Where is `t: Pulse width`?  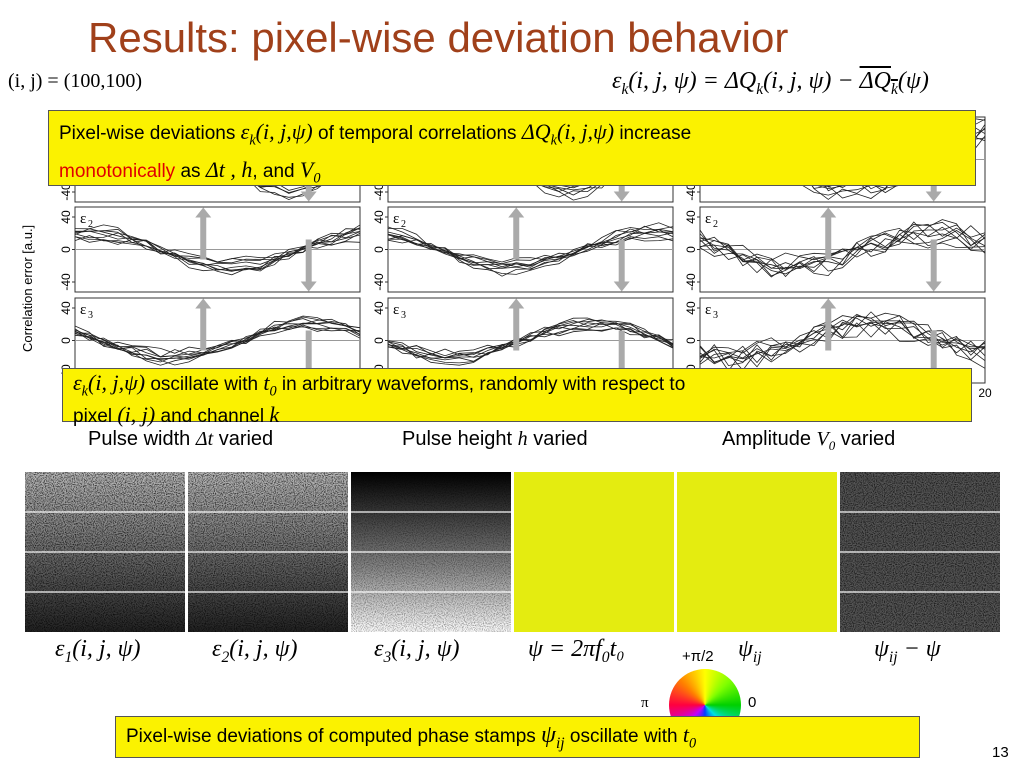
t: Pulse width is located at coordinates (139, 439).